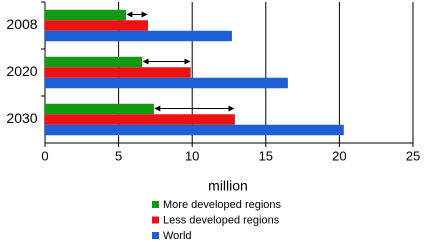 This screenshot has width=425, height=242. What do you see at coordinates (44, 155) in the screenshot?
I see `x-tick-label: 0` at bounding box center [44, 155].